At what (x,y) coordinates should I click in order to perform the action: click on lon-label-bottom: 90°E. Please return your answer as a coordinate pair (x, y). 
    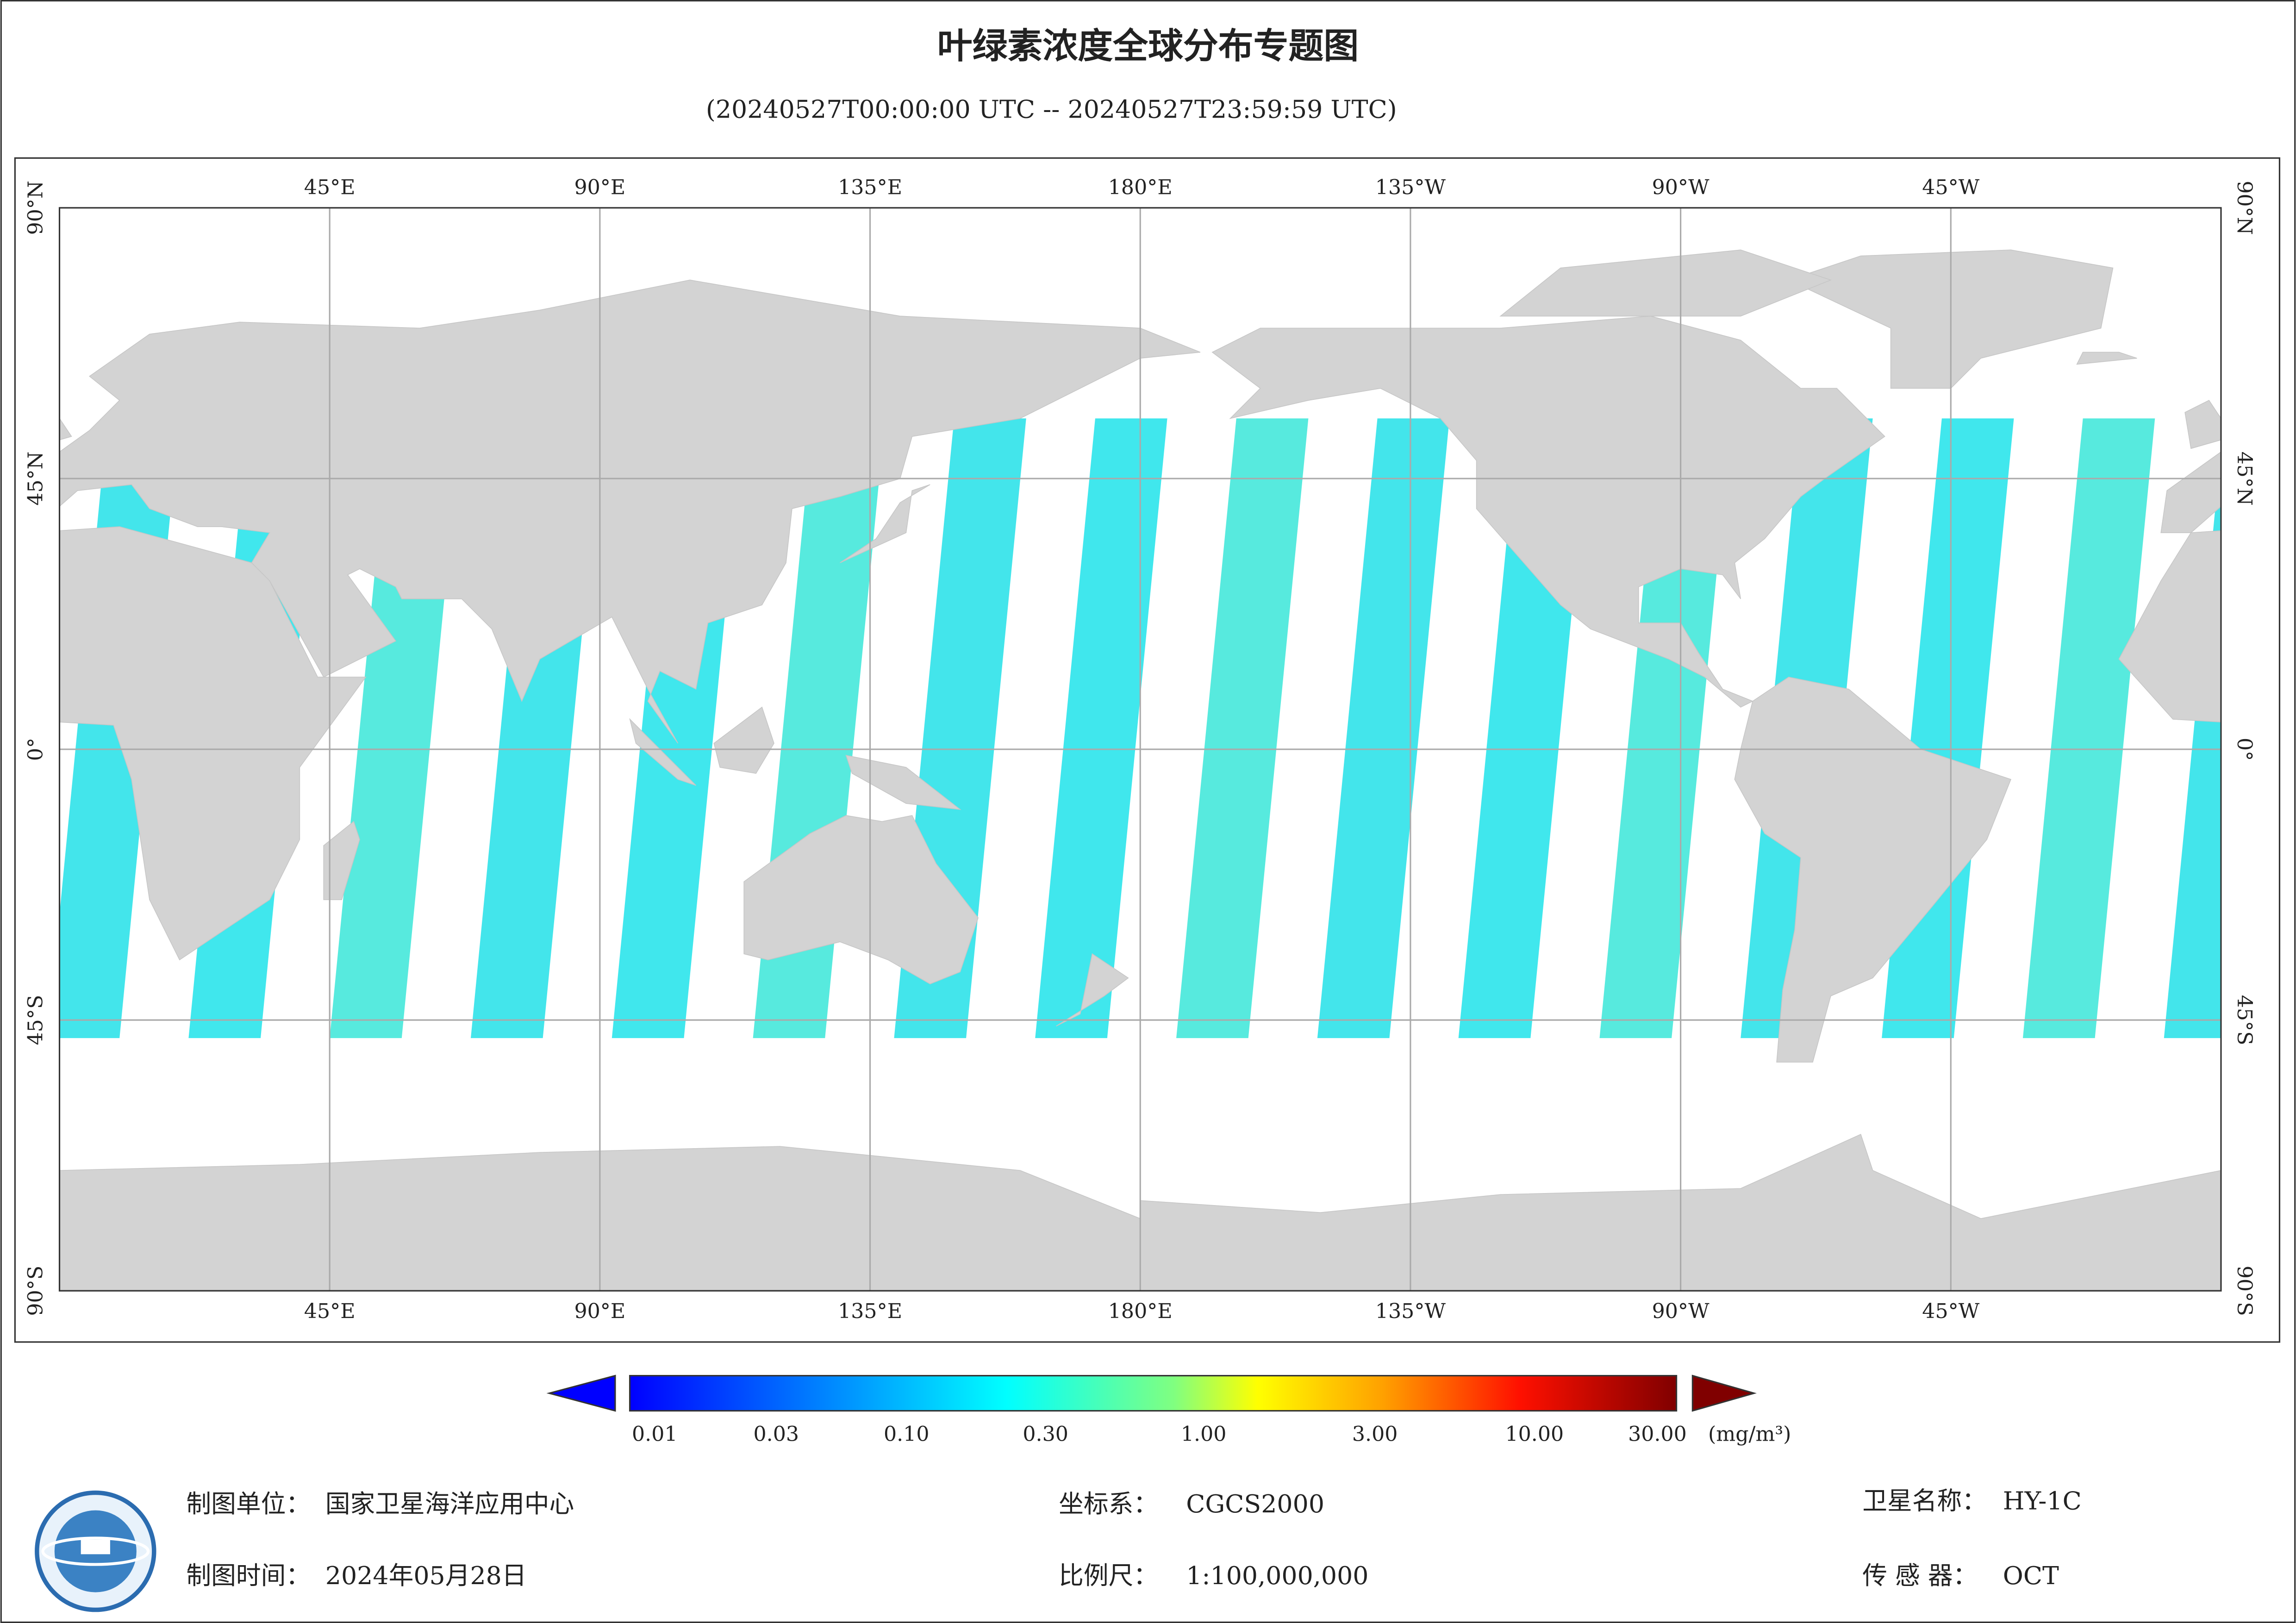
    Looking at the image, I should click on (599, 1311).